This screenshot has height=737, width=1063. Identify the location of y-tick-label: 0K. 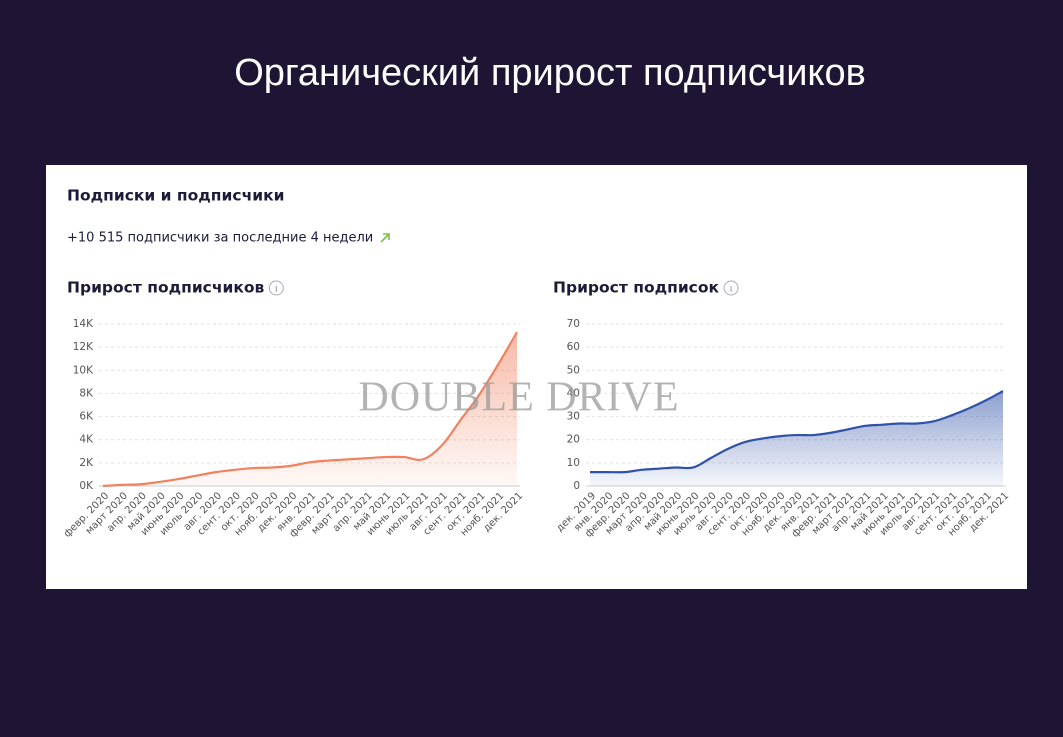
(86, 486).